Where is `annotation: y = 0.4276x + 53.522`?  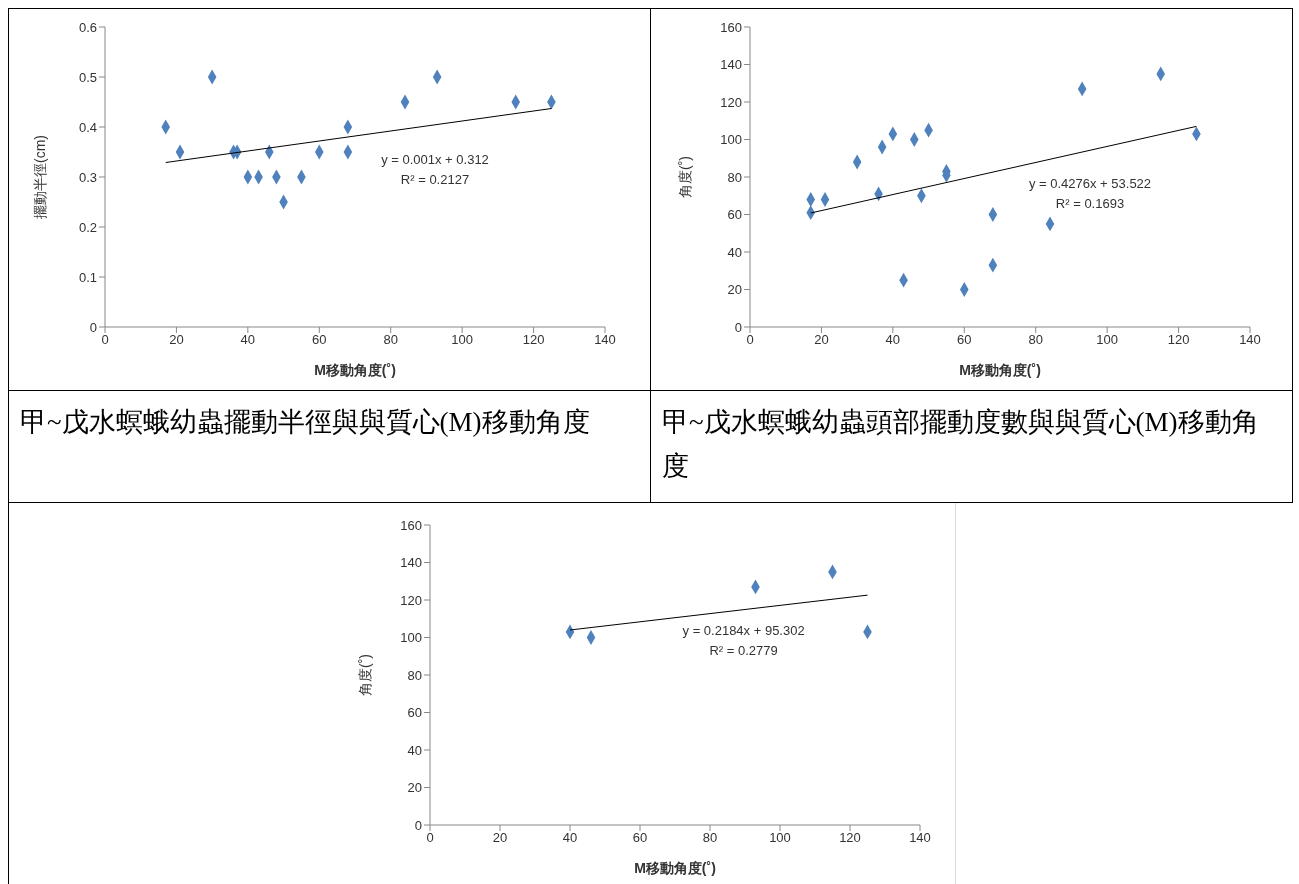 annotation: y = 0.4276x + 53.522 is located at coordinates (1090, 184).